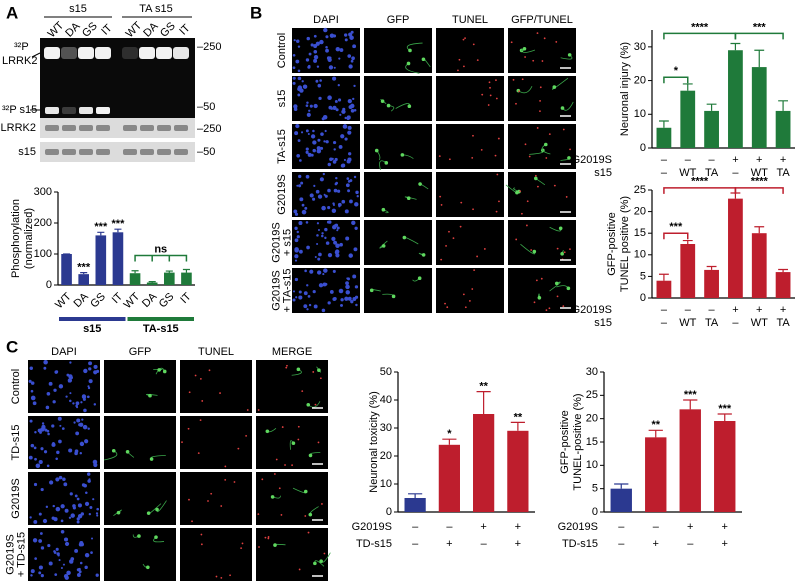 The width and height of the screenshot is (800, 586). I want to click on row-label: s15, so click(282, 99).